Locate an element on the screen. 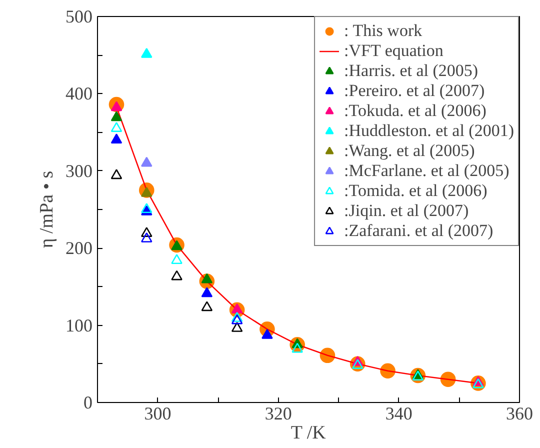 Image resolution: width=540 pixels, height=448 pixels. y-tick-label: 100 is located at coordinates (79, 325).